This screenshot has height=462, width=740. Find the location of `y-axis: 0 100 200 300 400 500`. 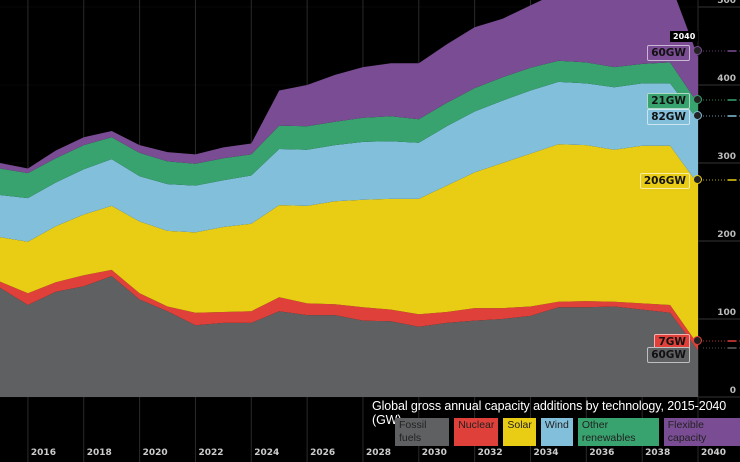

y-axis: 0 100 200 300 400 500 is located at coordinates (726, 198).